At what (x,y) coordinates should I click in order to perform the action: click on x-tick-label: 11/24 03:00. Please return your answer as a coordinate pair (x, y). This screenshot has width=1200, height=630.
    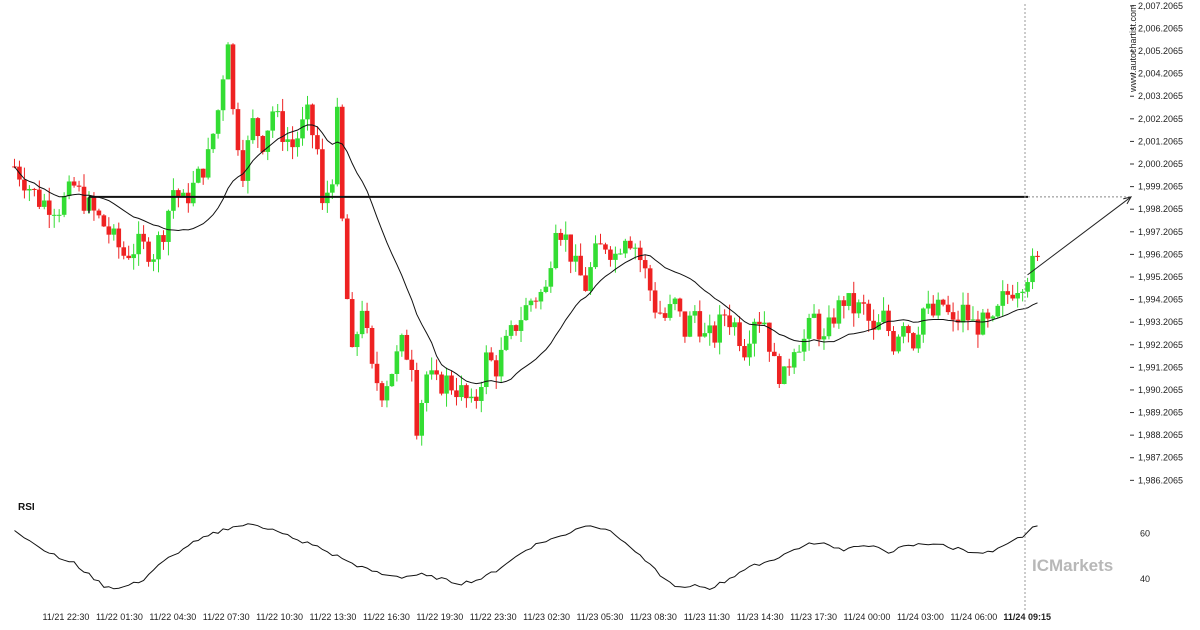
    Looking at the image, I should click on (920, 617).